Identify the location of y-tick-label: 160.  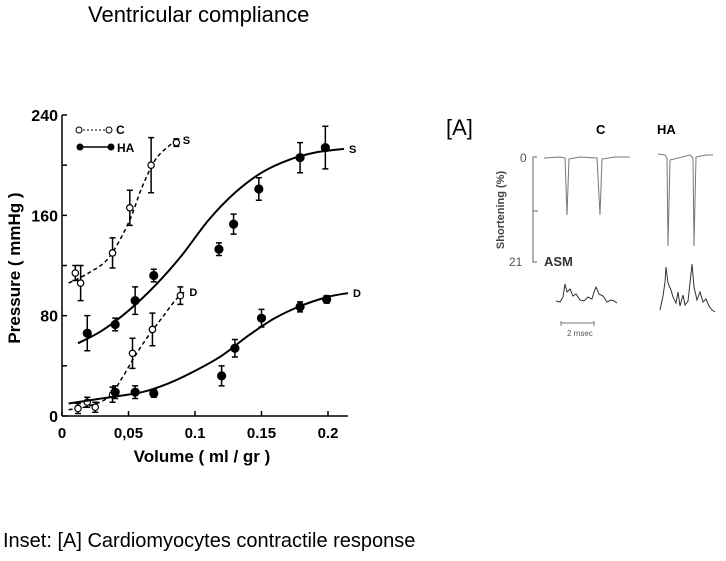
(44, 216).